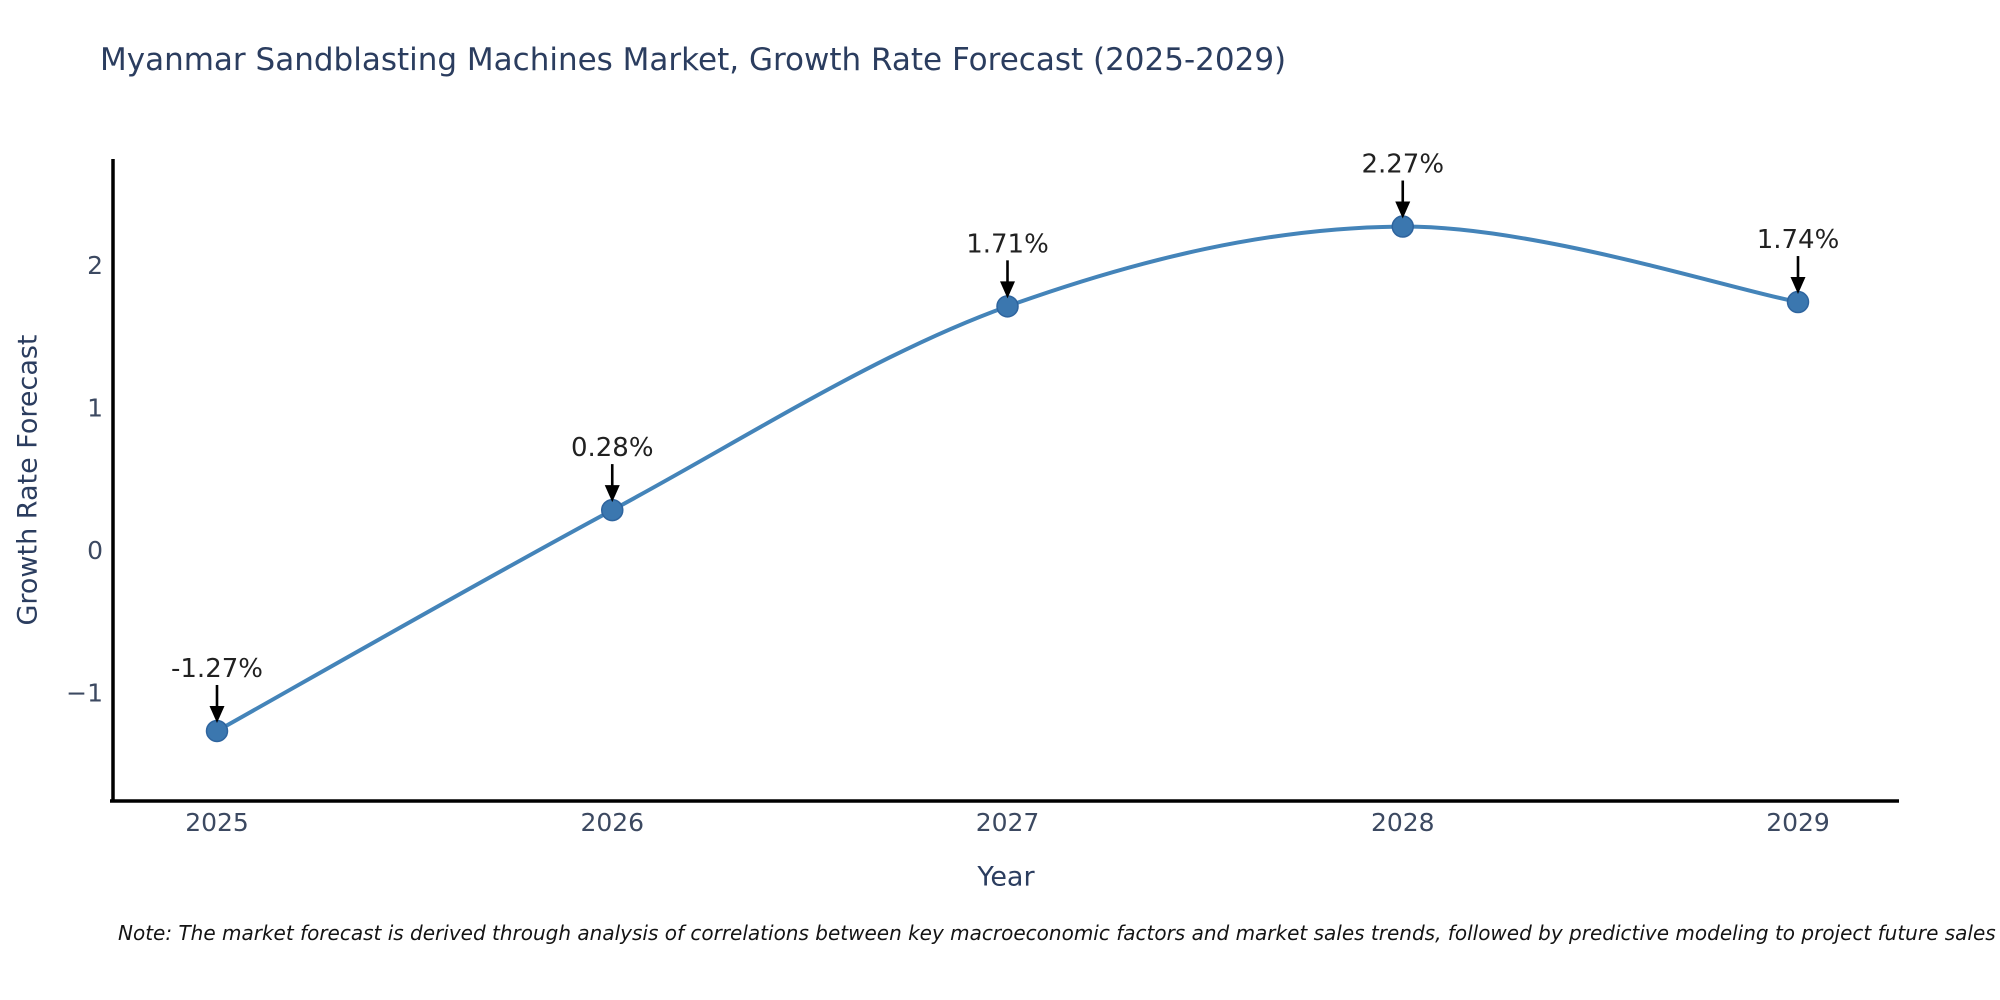 This screenshot has height=1000, width=2000. What do you see at coordinates (1008, 822) in the screenshot?
I see `x-tick-label: 2027` at bounding box center [1008, 822].